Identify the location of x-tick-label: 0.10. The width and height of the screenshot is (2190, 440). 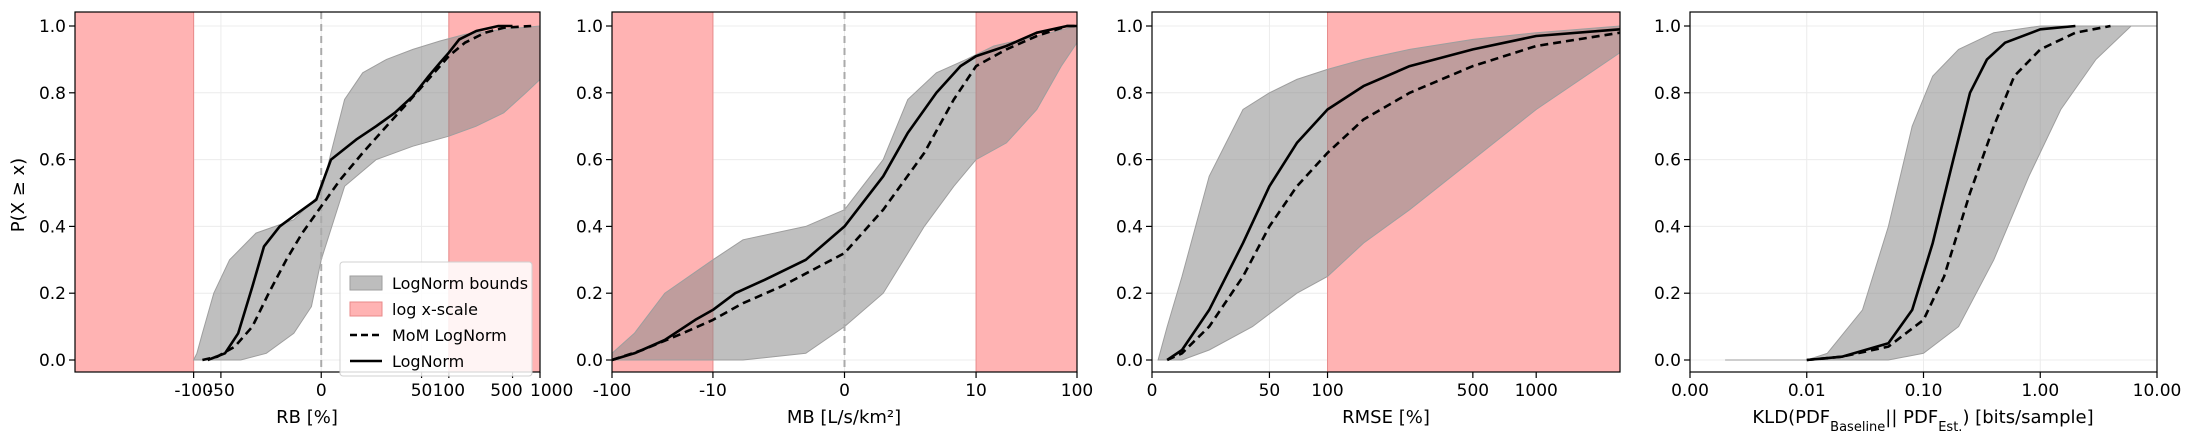
(1924, 391).